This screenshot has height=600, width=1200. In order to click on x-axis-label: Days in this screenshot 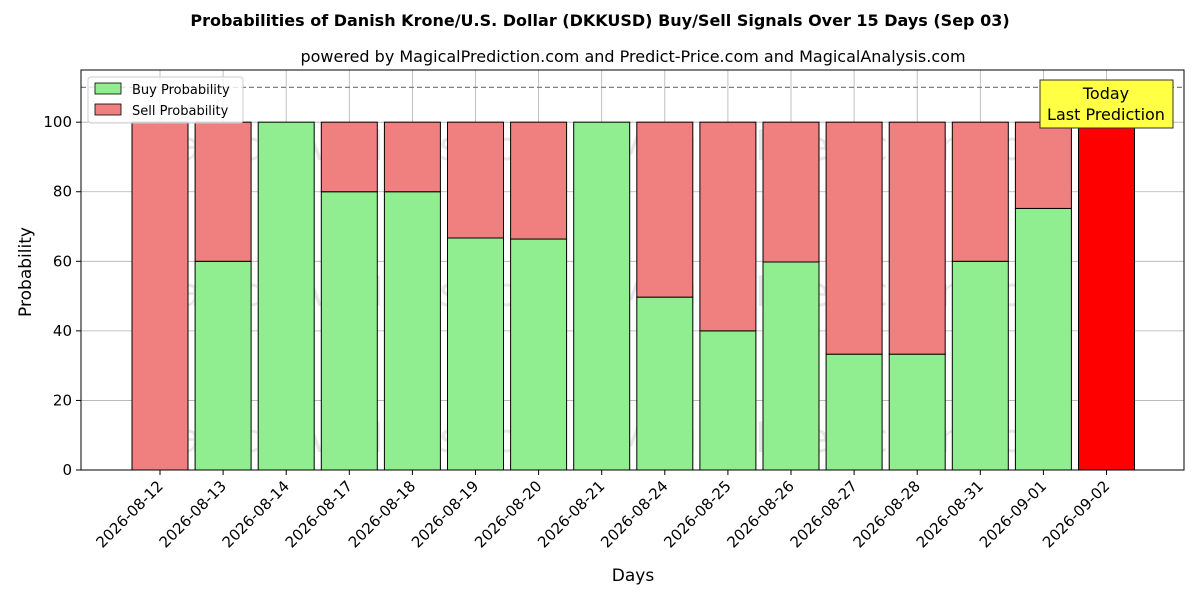, I will do `click(633, 576)`.